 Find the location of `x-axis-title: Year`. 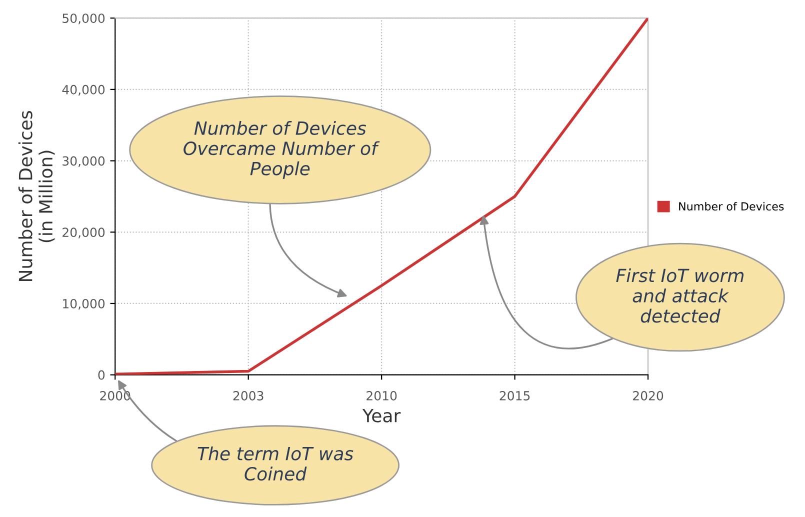

x-axis-title: Year is located at coordinates (381, 415).